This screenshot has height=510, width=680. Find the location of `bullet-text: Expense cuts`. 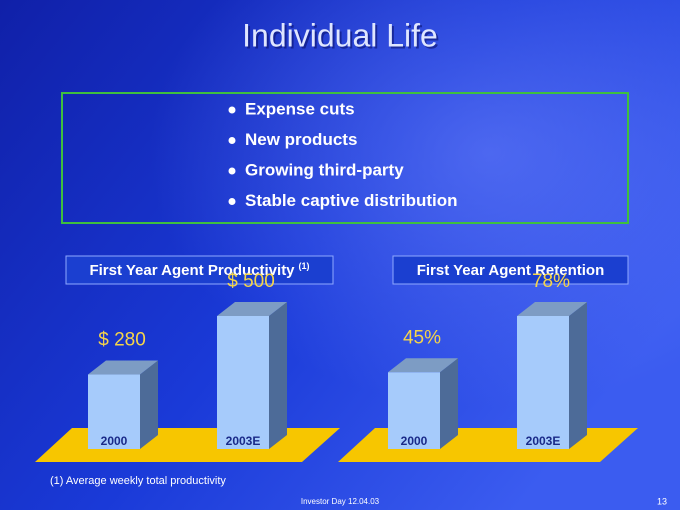

bullet-text: Expense cuts is located at coordinates (300, 108).